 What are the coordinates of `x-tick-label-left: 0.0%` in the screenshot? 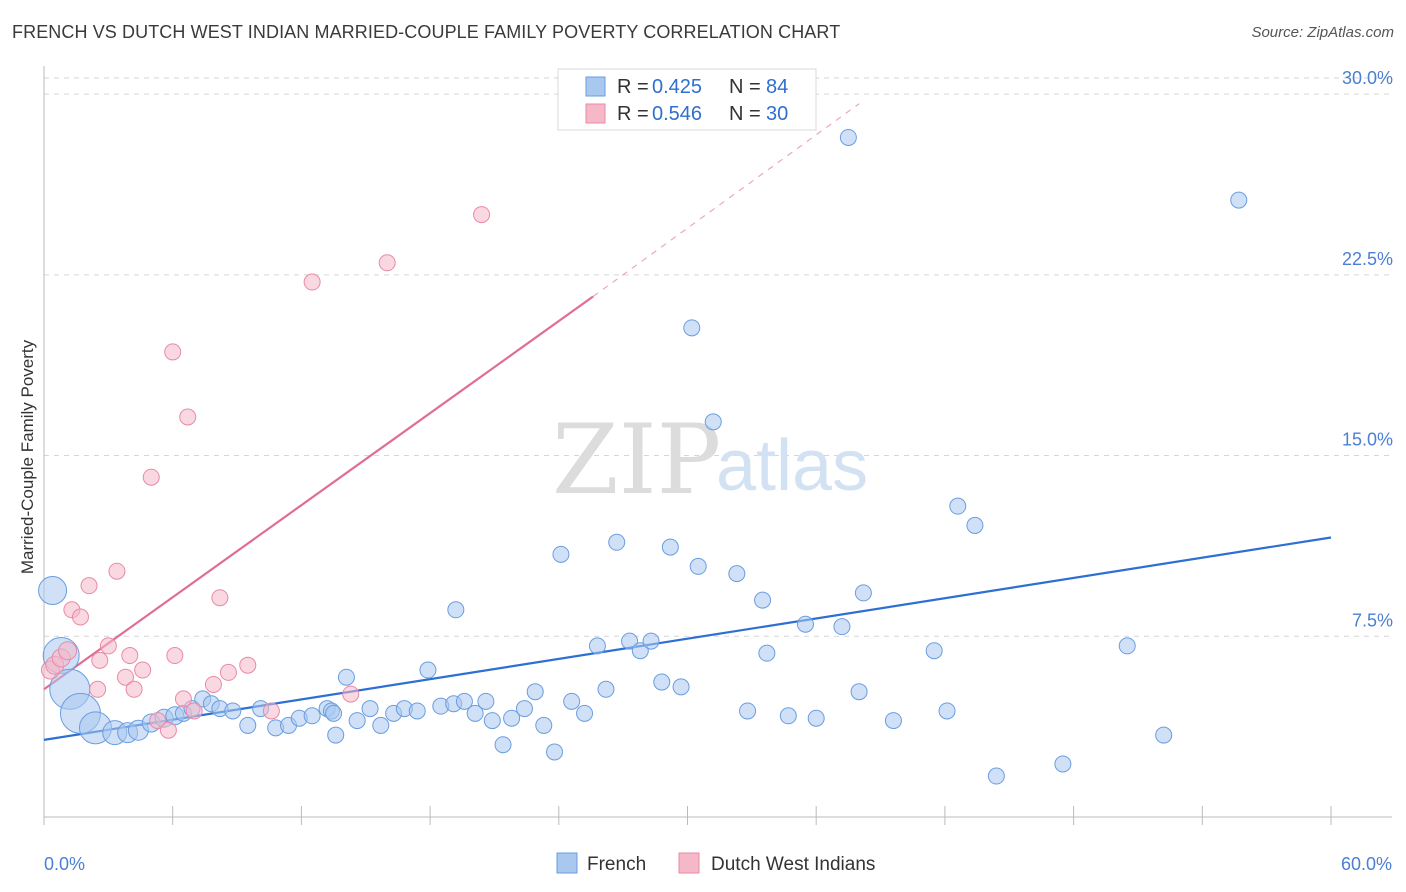 It's located at (64, 864).